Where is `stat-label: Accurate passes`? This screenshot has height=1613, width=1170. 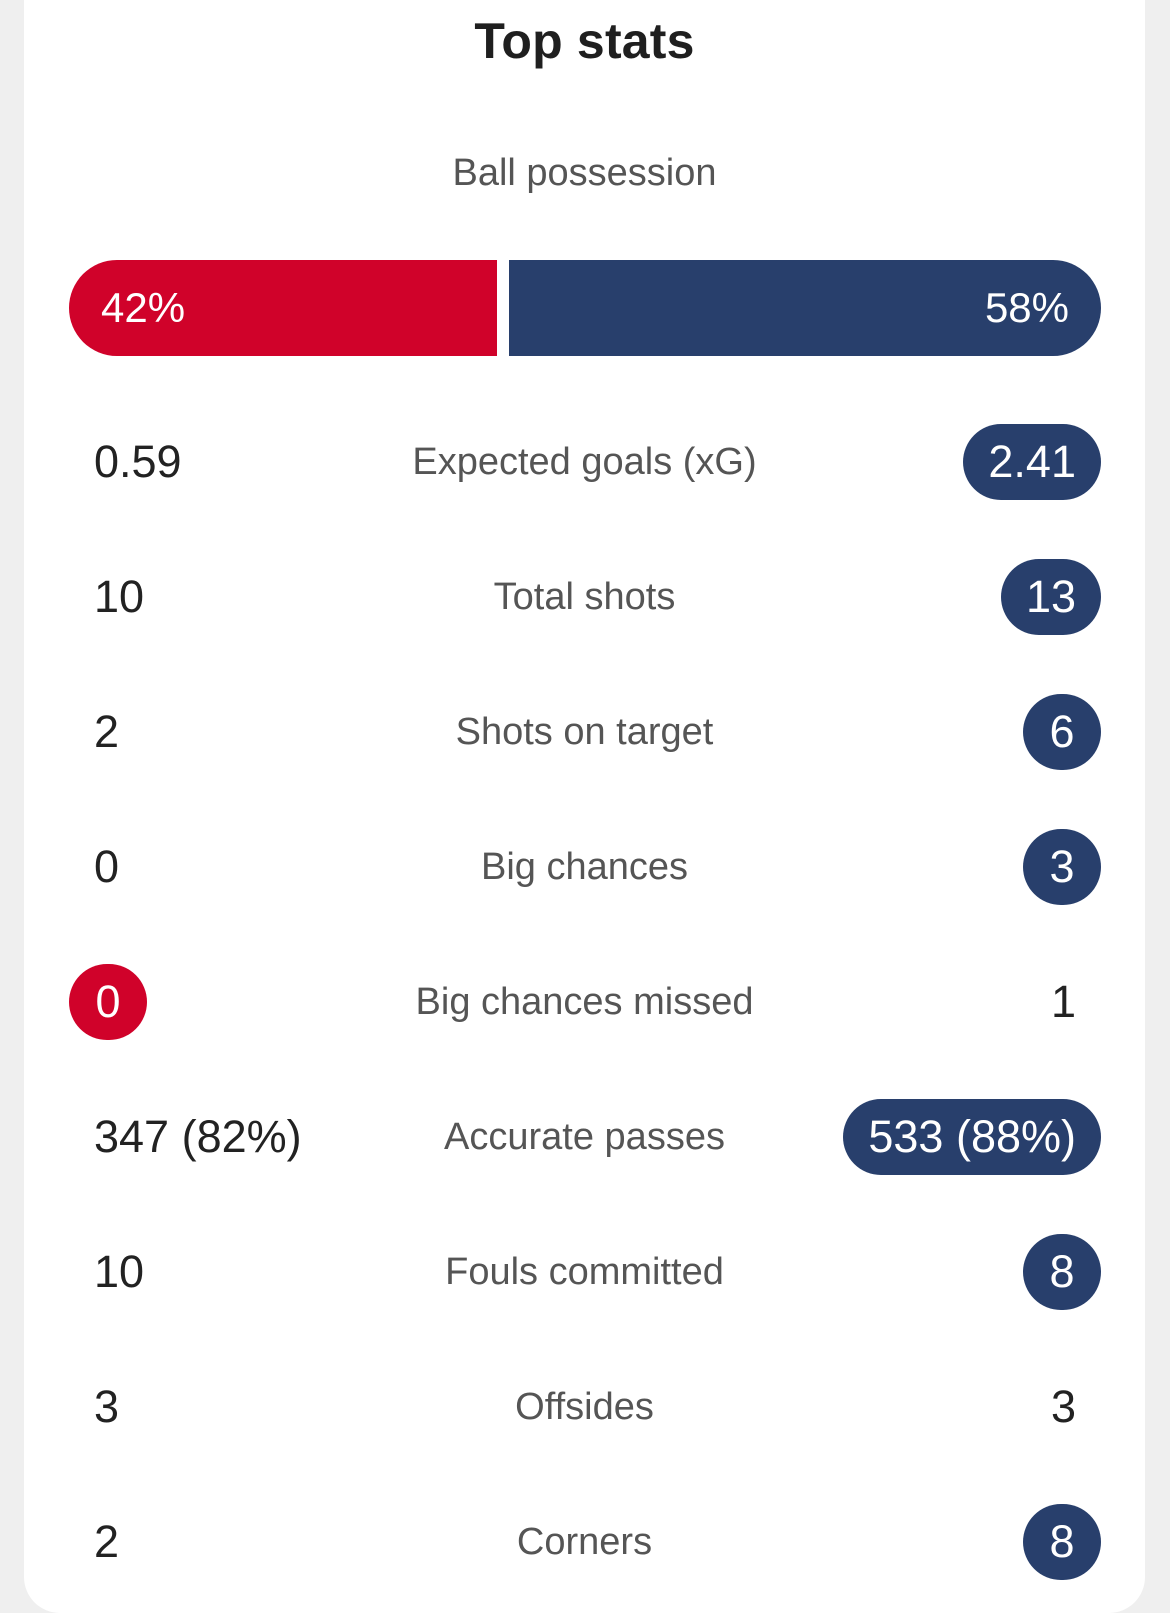
stat-label: Accurate passes is located at coordinates (584, 1136).